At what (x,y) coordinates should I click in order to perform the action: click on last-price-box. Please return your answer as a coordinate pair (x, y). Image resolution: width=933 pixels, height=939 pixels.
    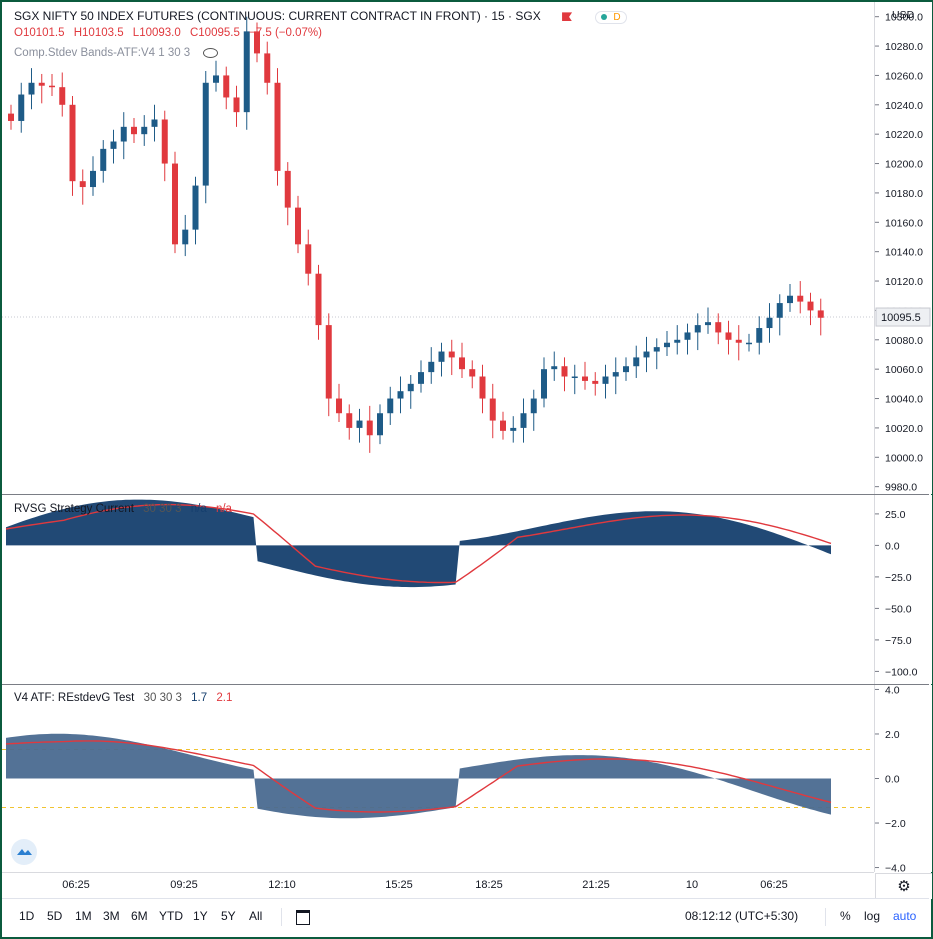
    Looking at the image, I should click on (903, 317).